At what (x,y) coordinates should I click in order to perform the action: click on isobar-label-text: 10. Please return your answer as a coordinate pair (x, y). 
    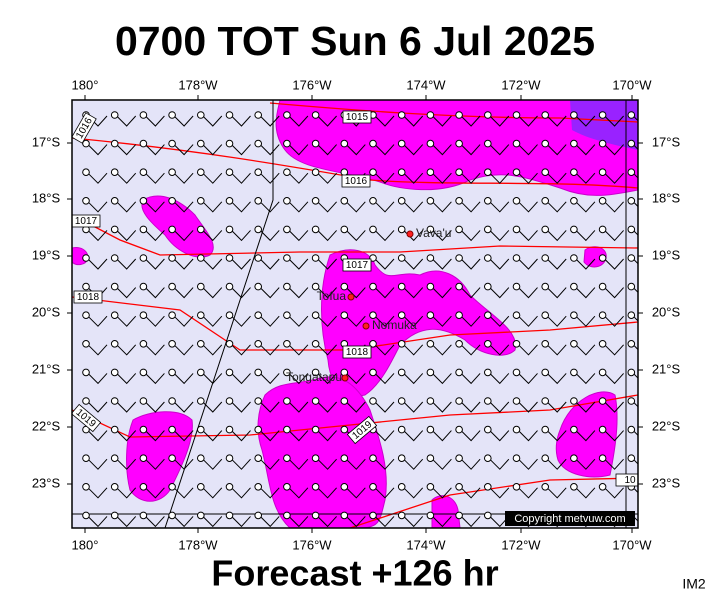
    Looking at the image, I should click on (630, 480).